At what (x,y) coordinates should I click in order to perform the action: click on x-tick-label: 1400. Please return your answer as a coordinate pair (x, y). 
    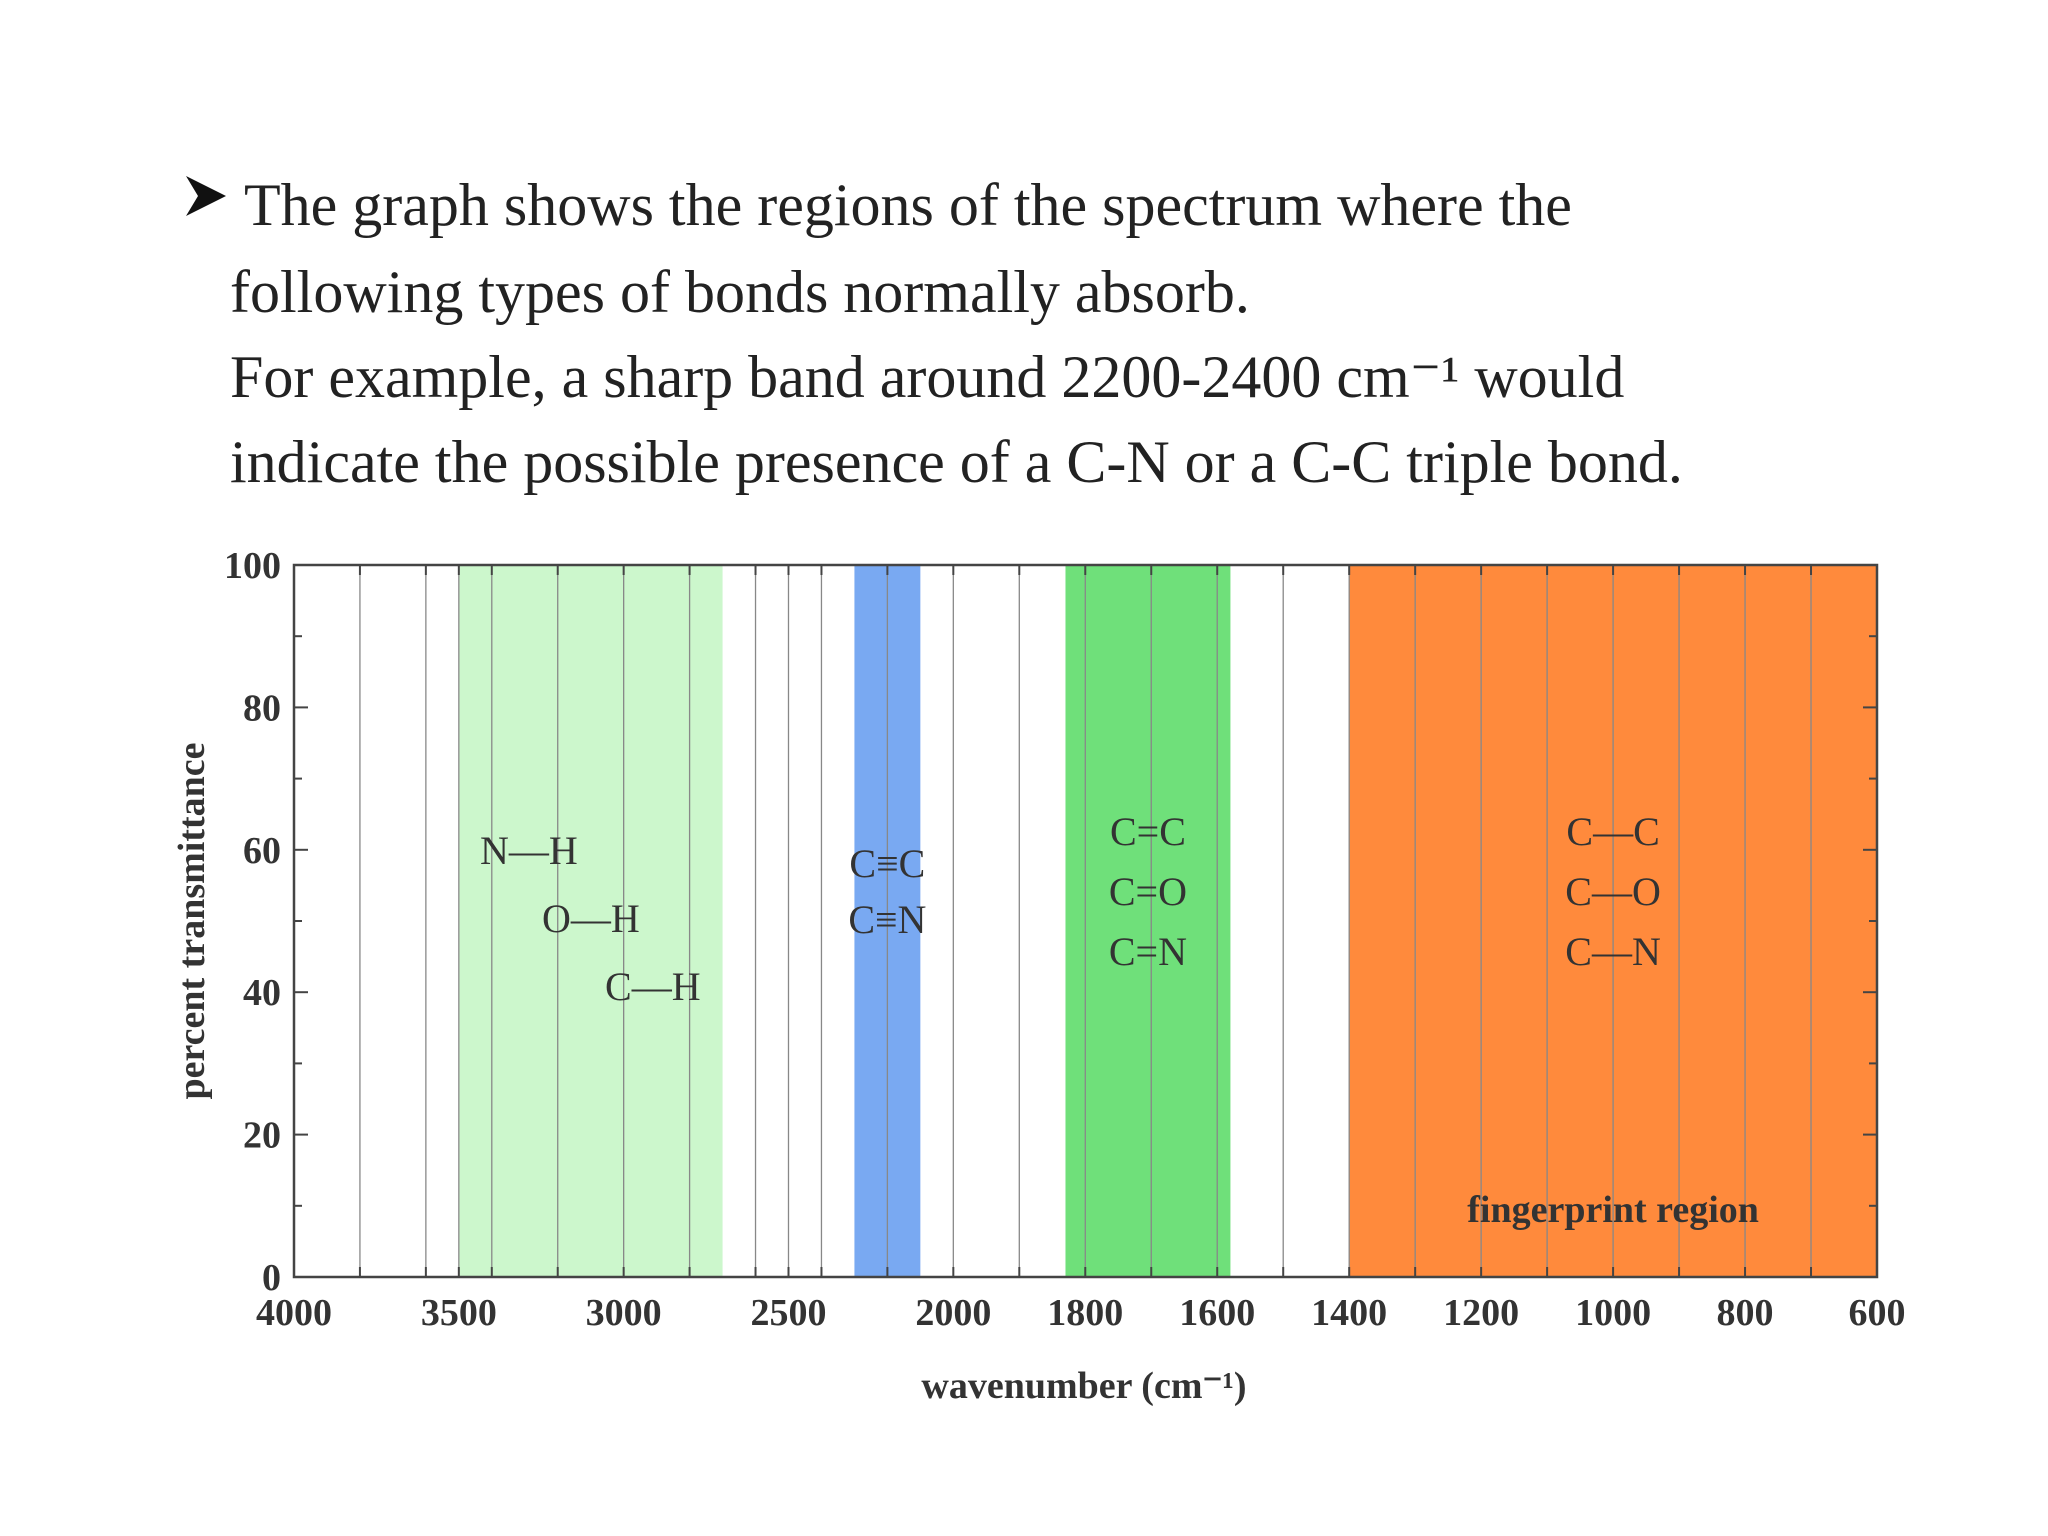
    Looking at the image, I should click on (1349, 1313).